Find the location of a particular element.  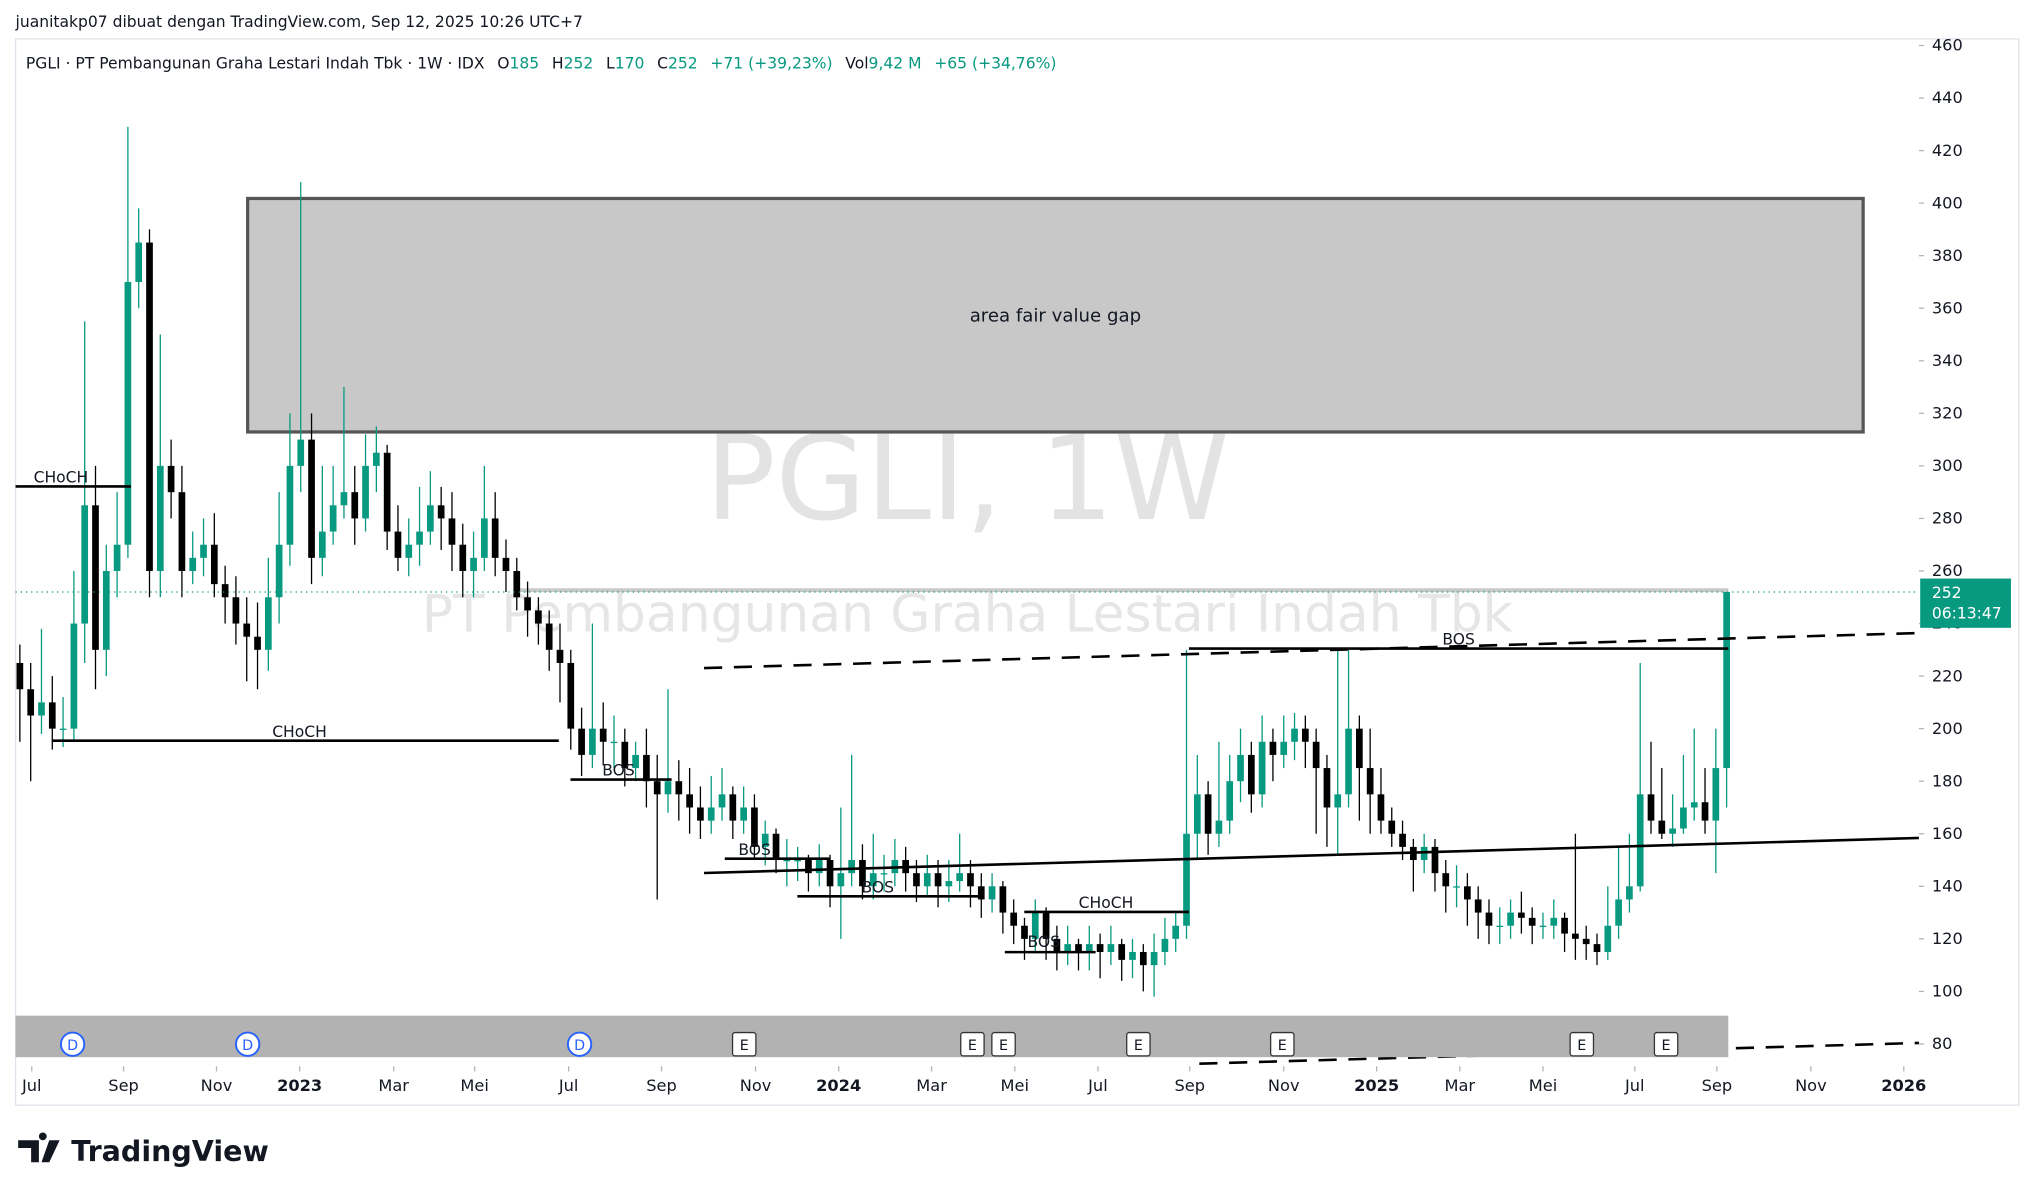

y-tick-label: 380 is located at coordinates (1947, 255).